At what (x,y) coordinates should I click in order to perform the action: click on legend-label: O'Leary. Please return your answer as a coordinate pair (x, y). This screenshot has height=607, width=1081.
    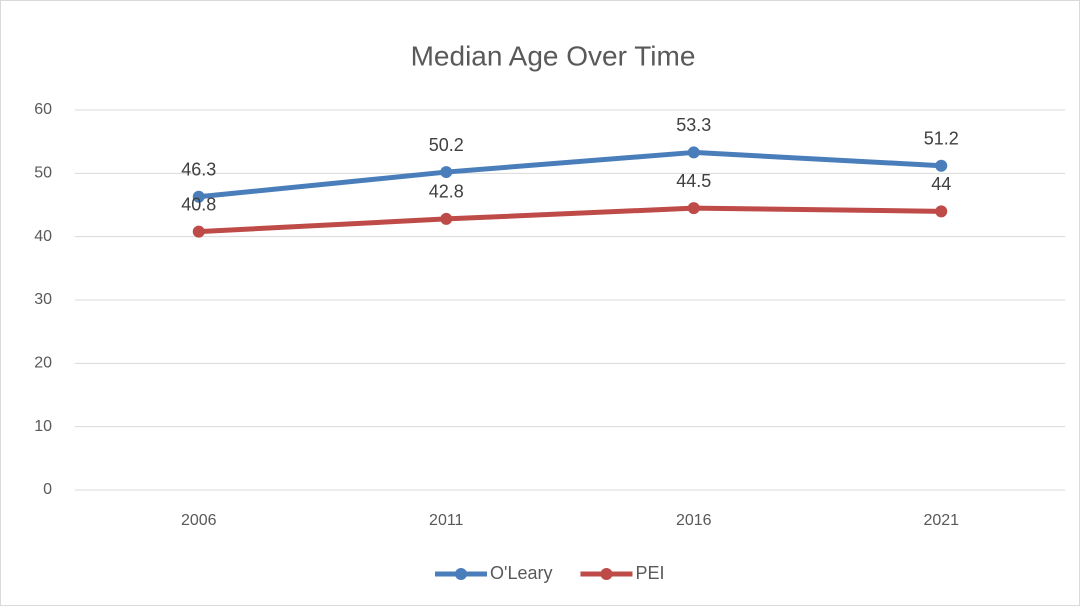
    Looking at the image, I should click on (521, 573).